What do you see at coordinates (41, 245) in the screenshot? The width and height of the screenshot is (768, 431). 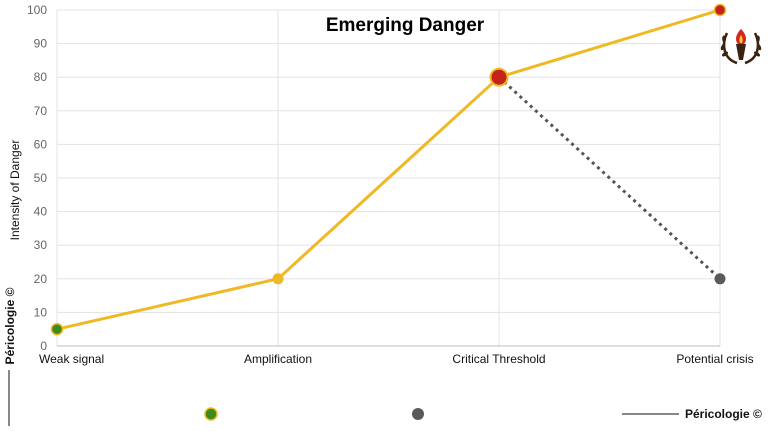 I see `y-tick-label: 30` at bounding box center [41, 245].